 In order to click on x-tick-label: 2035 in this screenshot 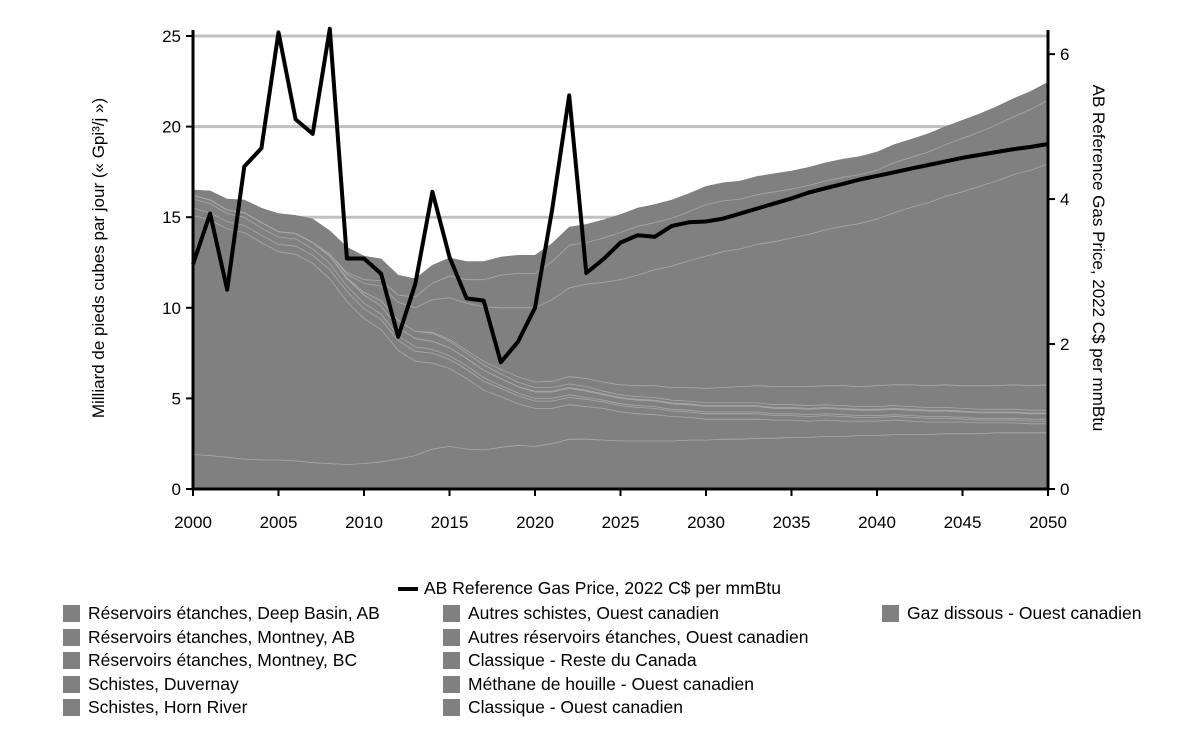, I will do `click(792, 522)`.